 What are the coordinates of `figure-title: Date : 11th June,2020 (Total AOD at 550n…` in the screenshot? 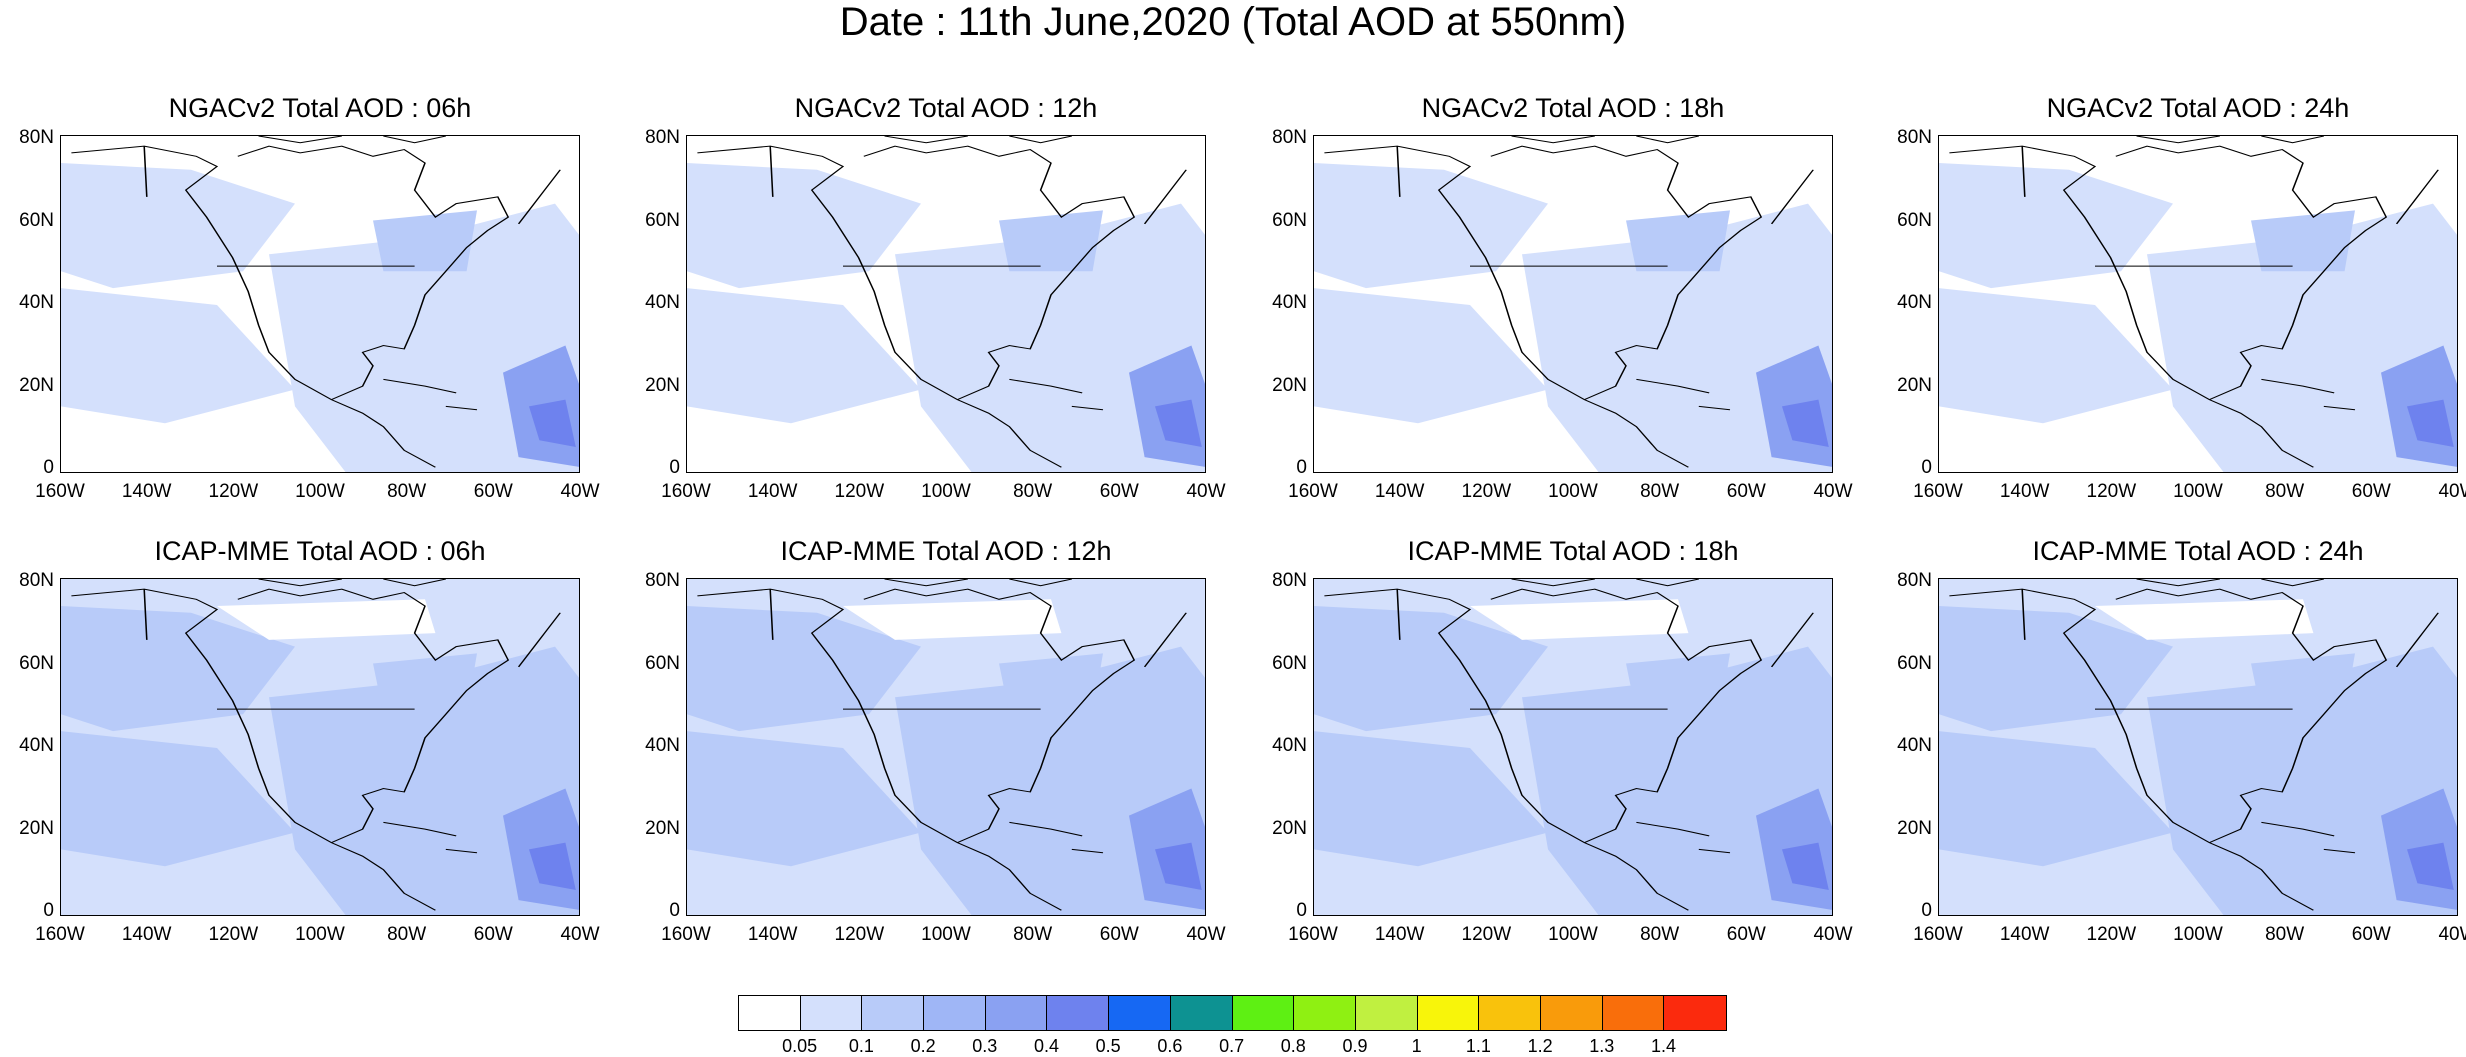 It's located at (1233, 22).